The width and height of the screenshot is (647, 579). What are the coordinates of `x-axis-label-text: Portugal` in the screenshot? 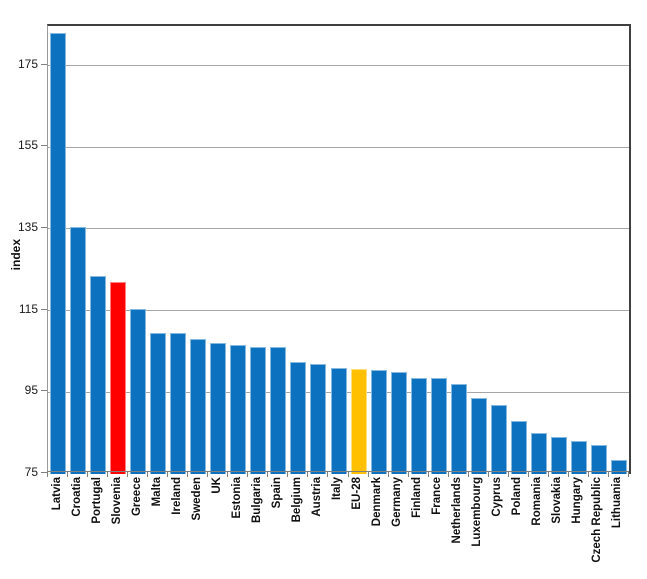 It's located at (96, 500).